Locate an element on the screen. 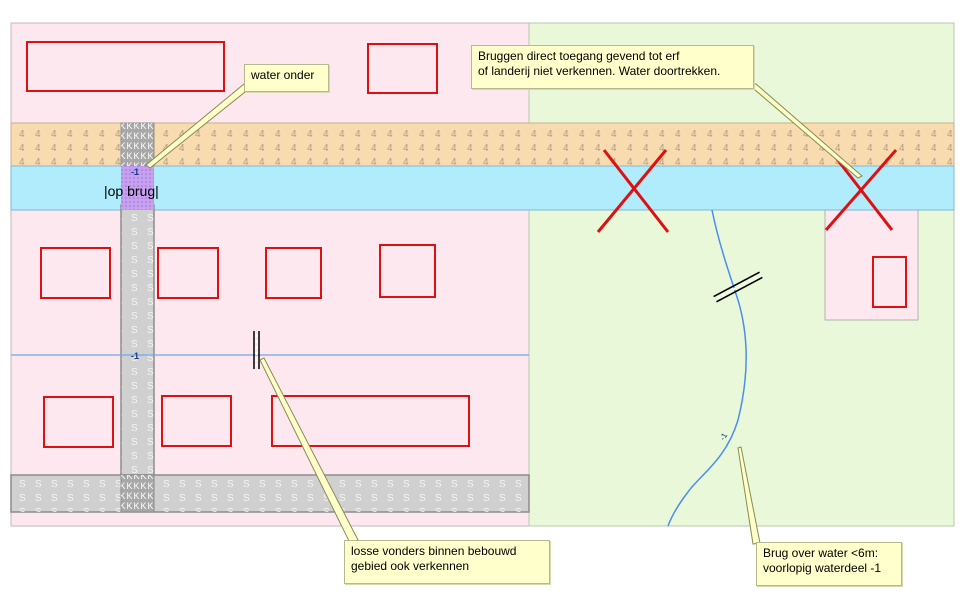  bridge-label: |op brug| is located at coordinates (131, 191).